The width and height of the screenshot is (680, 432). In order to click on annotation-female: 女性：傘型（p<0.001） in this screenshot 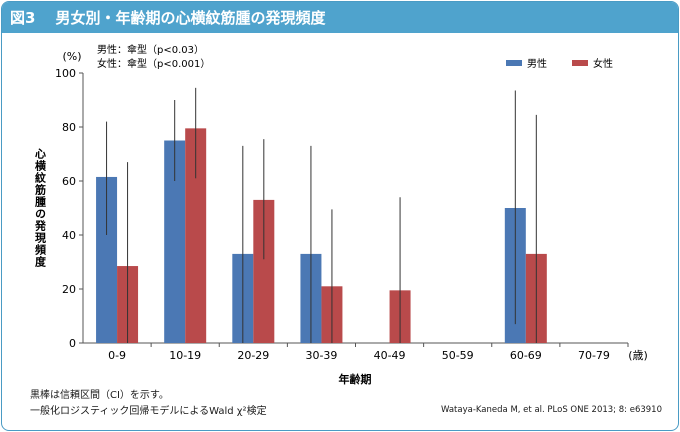, I will do `click(153, 63)`.